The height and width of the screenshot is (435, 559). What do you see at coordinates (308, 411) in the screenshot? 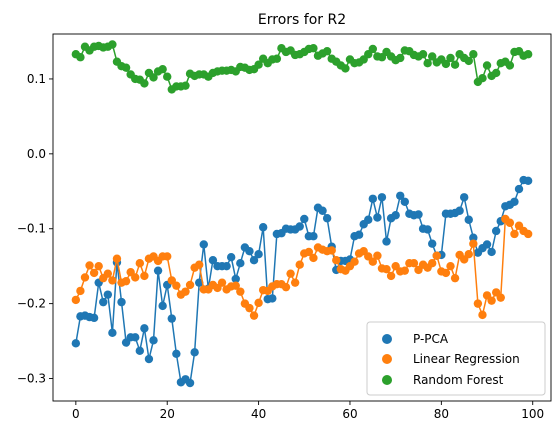
I see `x-axis: 0 20 40 60 80 100` at bounding box center [308, 411].